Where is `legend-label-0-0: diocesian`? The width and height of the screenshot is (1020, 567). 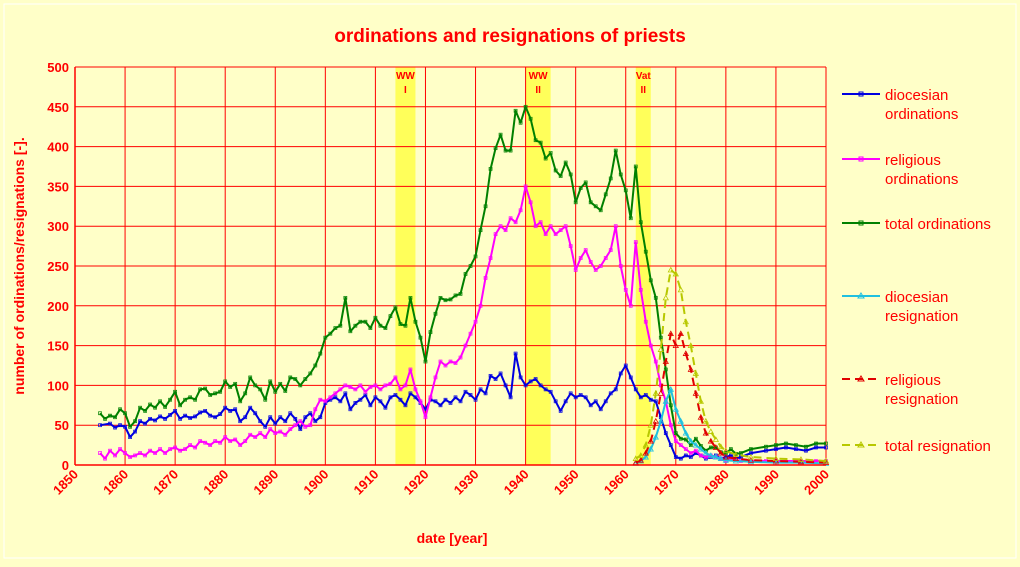
legend-label-0-0: diocesian is located at coordinates (916, 95).